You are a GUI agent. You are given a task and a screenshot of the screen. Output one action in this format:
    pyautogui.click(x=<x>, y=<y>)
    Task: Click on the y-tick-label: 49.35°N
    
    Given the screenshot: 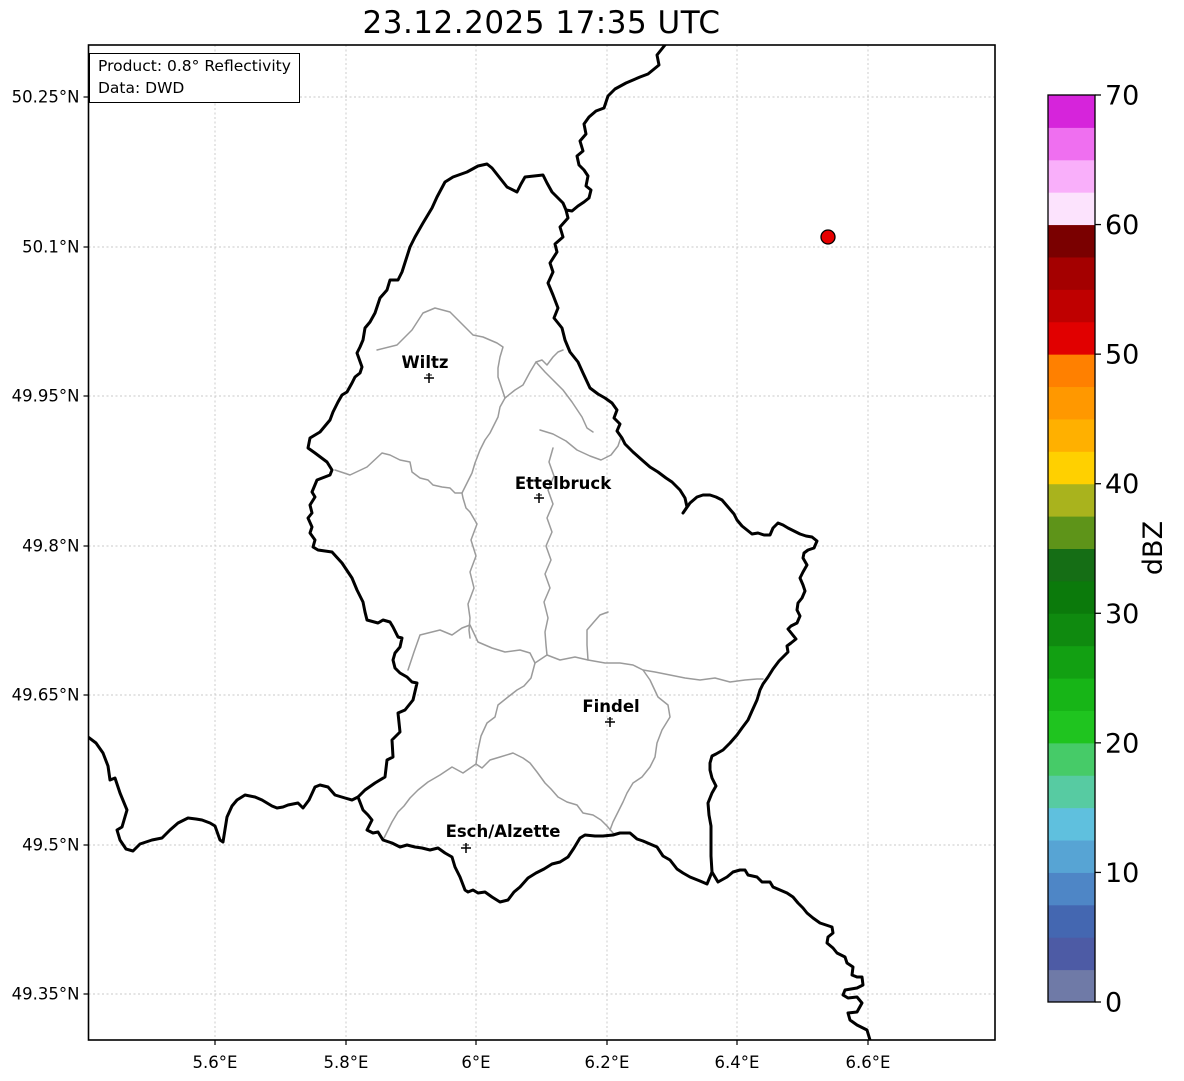 What is the action you would take?
    pyautogui.click(x=46, y=994)
    